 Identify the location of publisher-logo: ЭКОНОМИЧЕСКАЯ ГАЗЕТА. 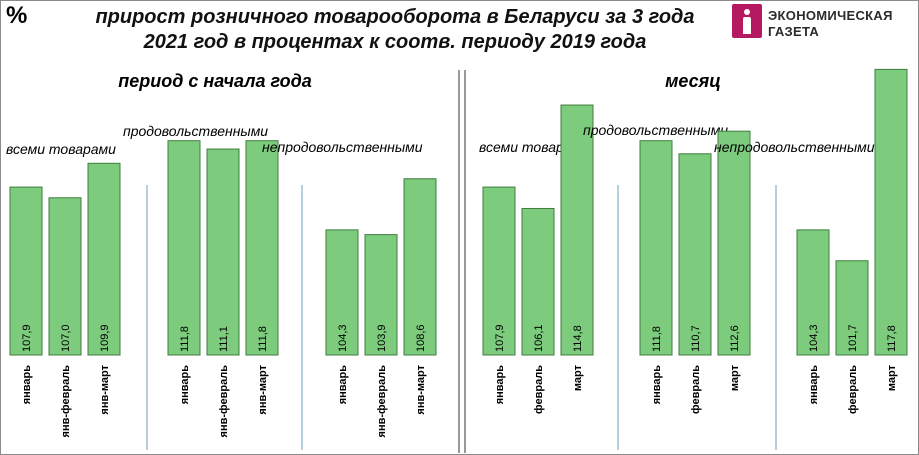
(824, 22).